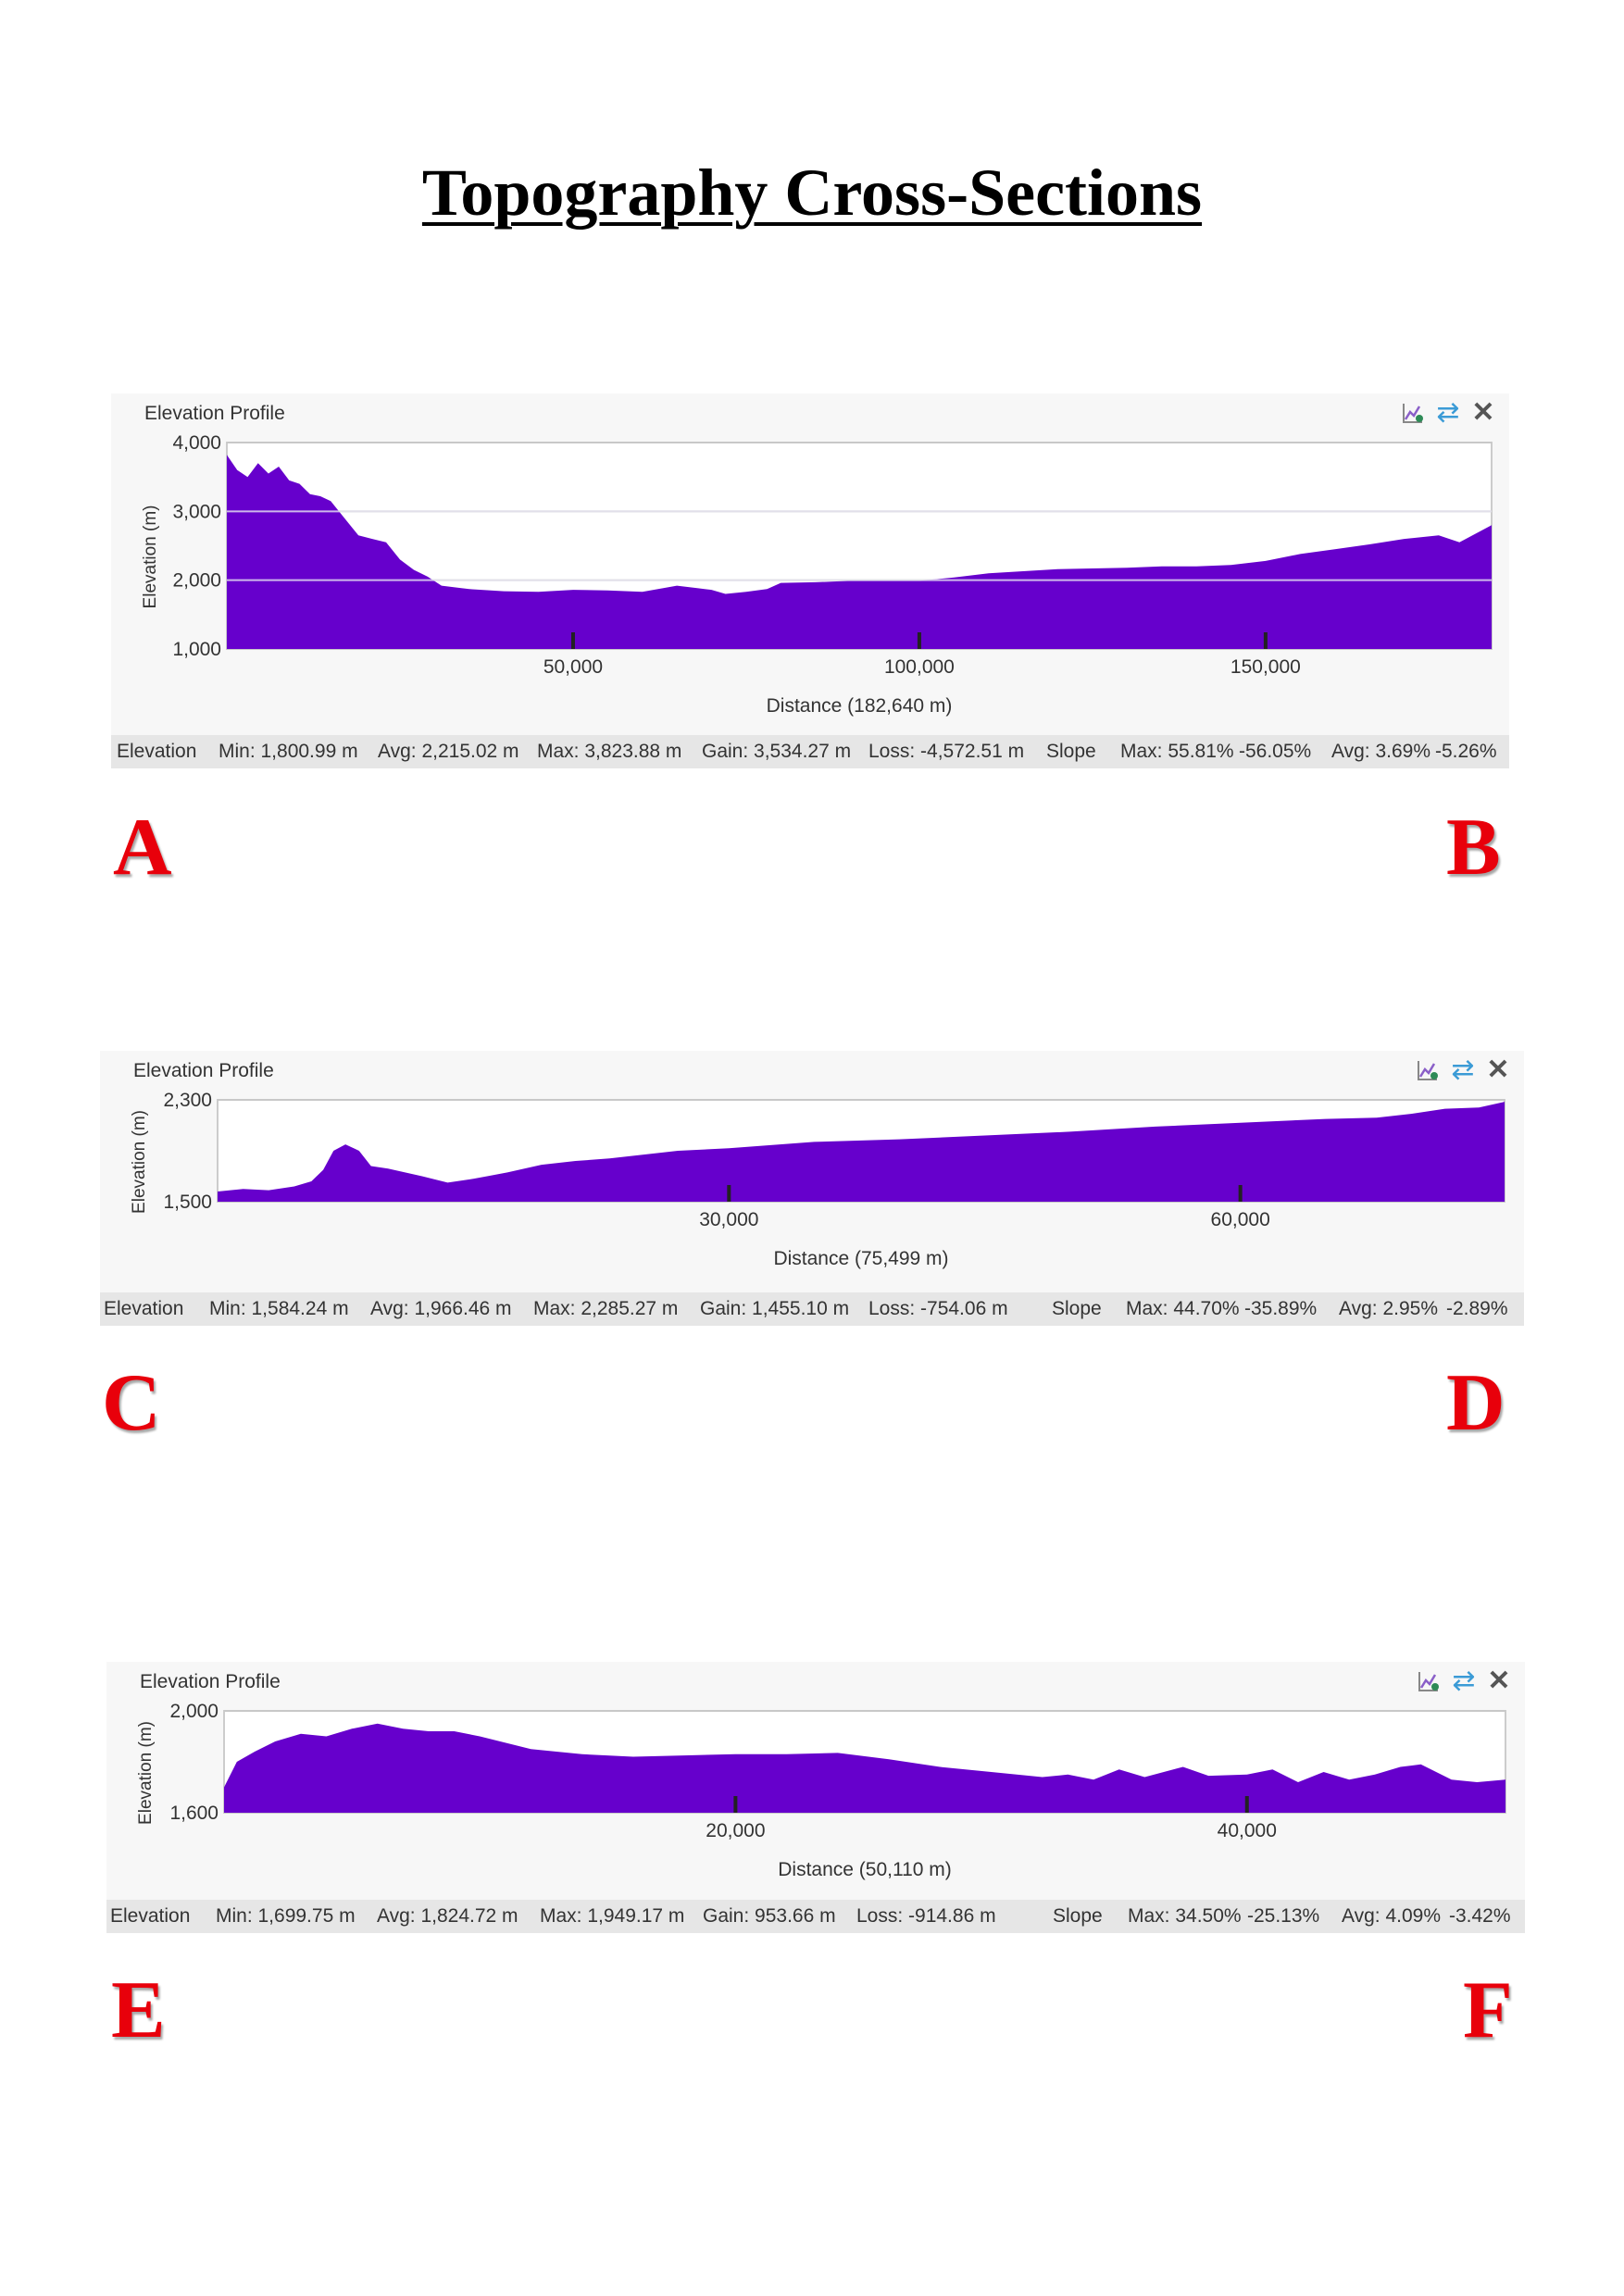  Describe the element at coordinates (1183, 1308) in the screenshot. I see `stat-slope-max: Max: 44.70%` at that location.